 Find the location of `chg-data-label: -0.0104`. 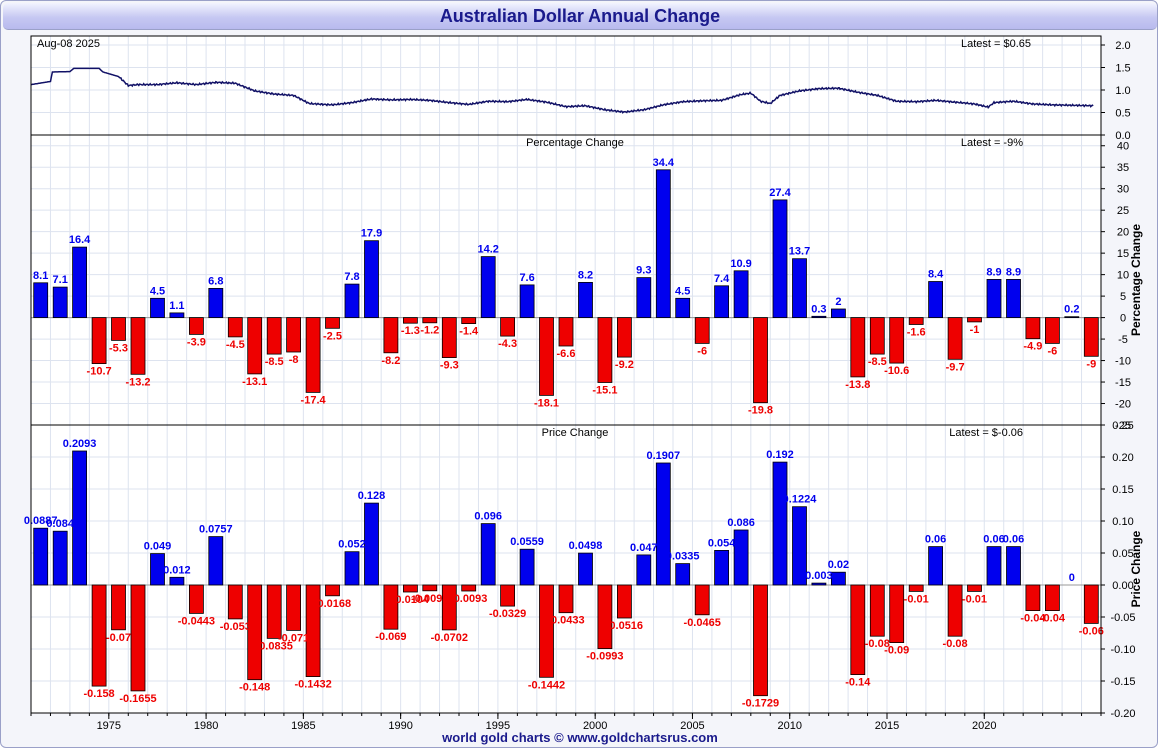

chg-data-label: -0.0104 is located at coordinates (411, 600).